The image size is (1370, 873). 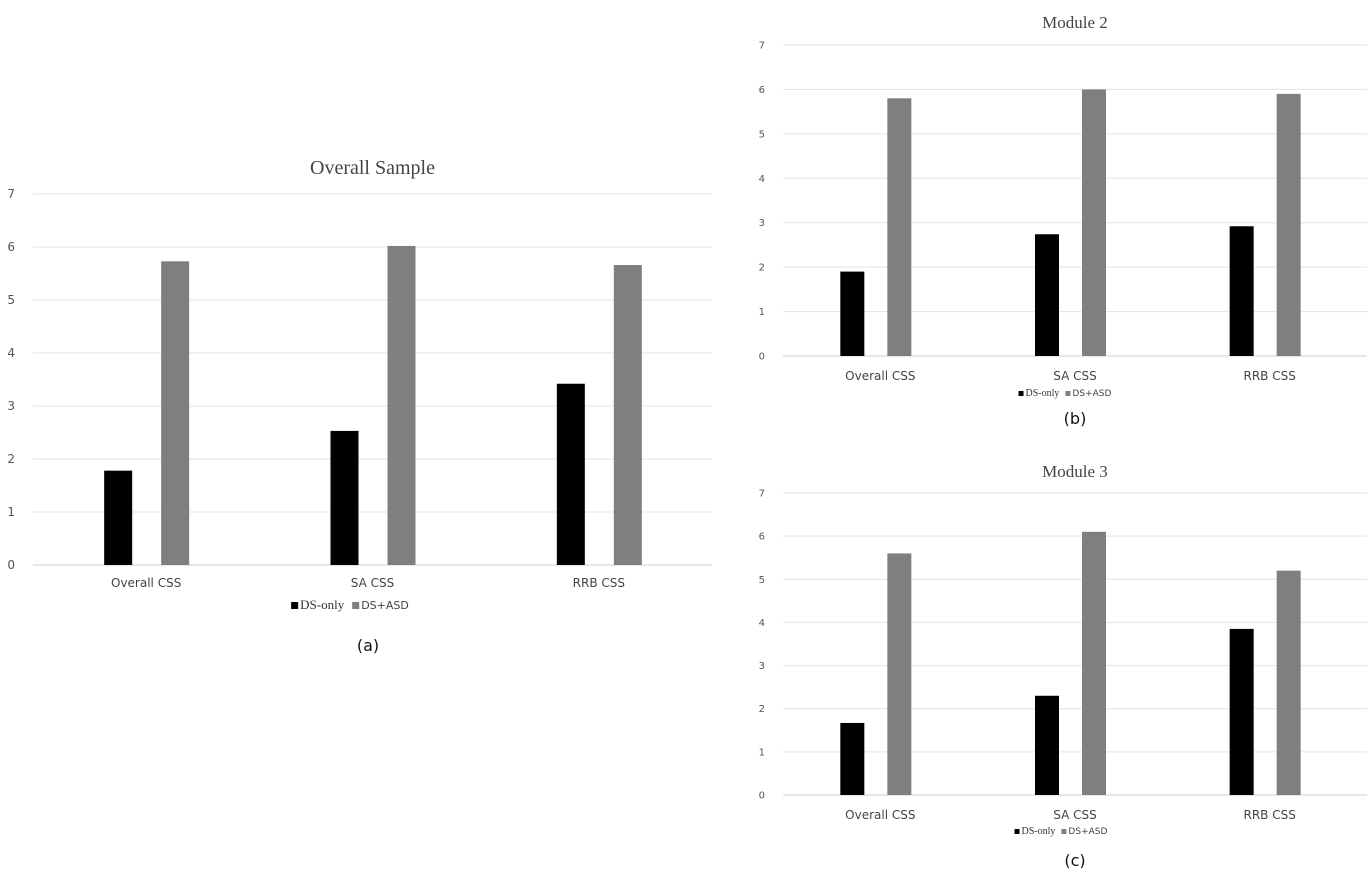 I want to click on chart-title: Overall Sample, so click(x=372, y=168).